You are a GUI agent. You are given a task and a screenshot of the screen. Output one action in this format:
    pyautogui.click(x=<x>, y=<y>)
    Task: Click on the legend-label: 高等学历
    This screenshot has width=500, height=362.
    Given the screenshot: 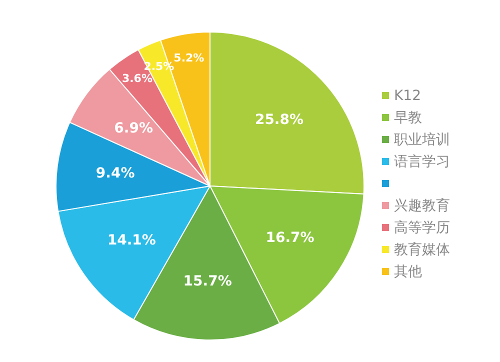 What is the action you would take?
    pyautogui.click(x=422, y=228)
    